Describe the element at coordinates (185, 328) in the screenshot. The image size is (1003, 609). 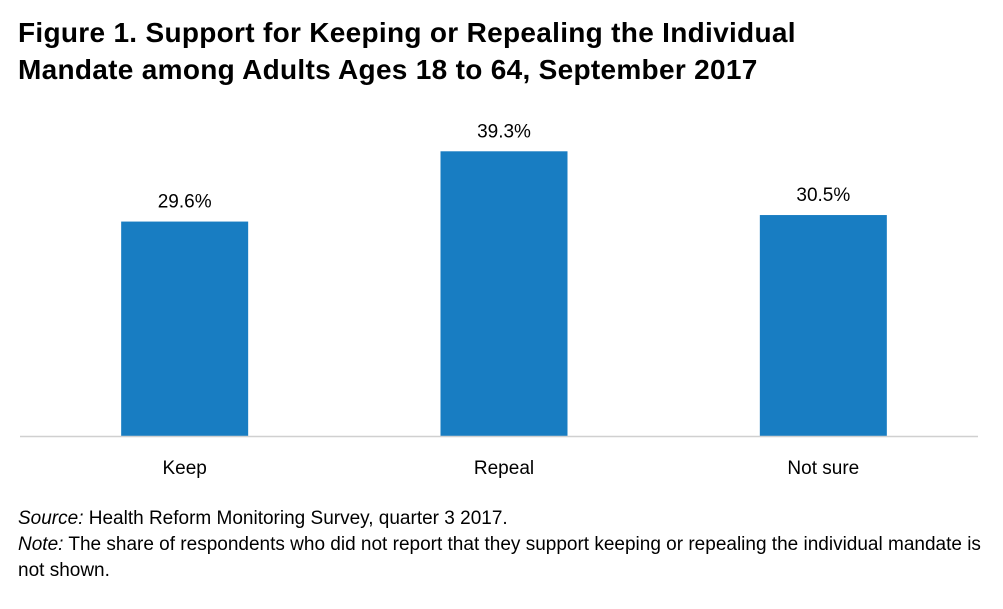
I see `bar-keep` at that location.